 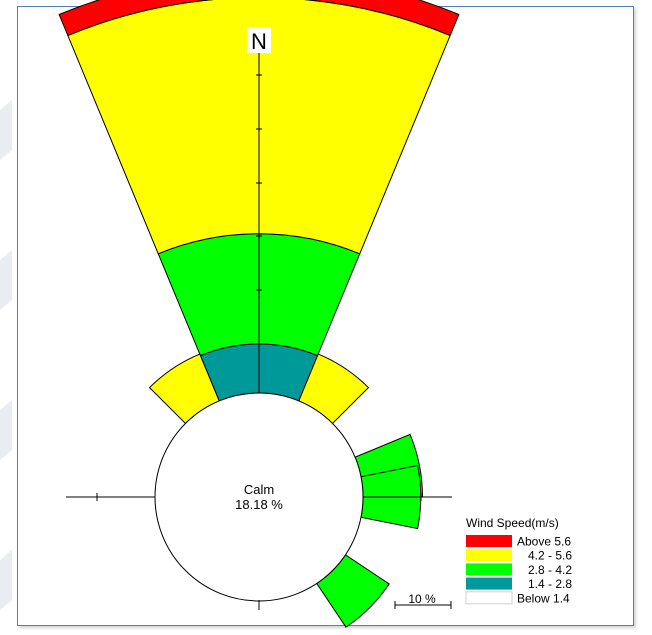 What do you see at coordinates (259, 504) in the screenshot?
I see `calm-value: 18.18 %` at bounding box center [259, 504].